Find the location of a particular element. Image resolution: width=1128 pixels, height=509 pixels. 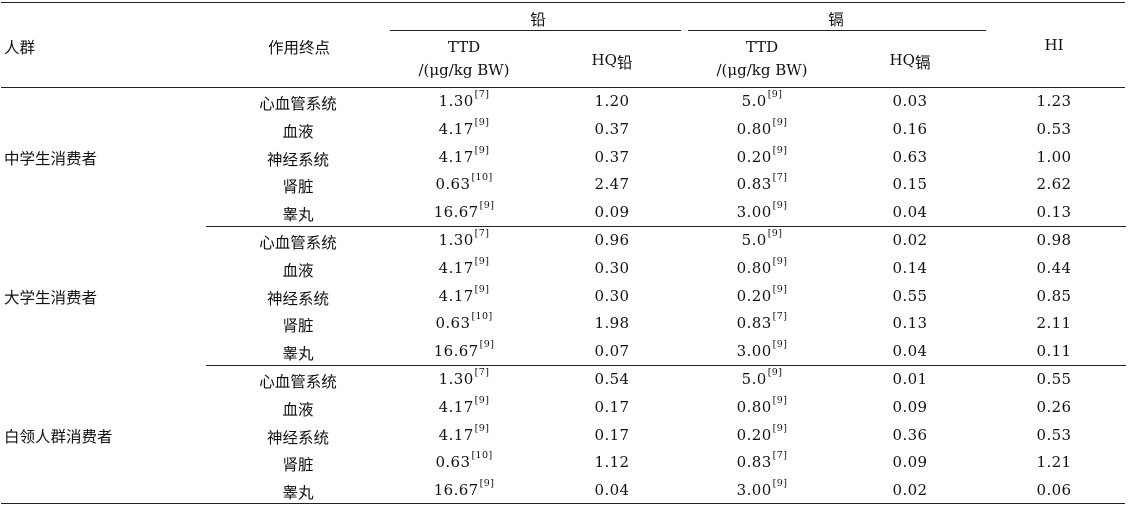

hi-cell: 1.00 is located at coordinates (1054, 156).